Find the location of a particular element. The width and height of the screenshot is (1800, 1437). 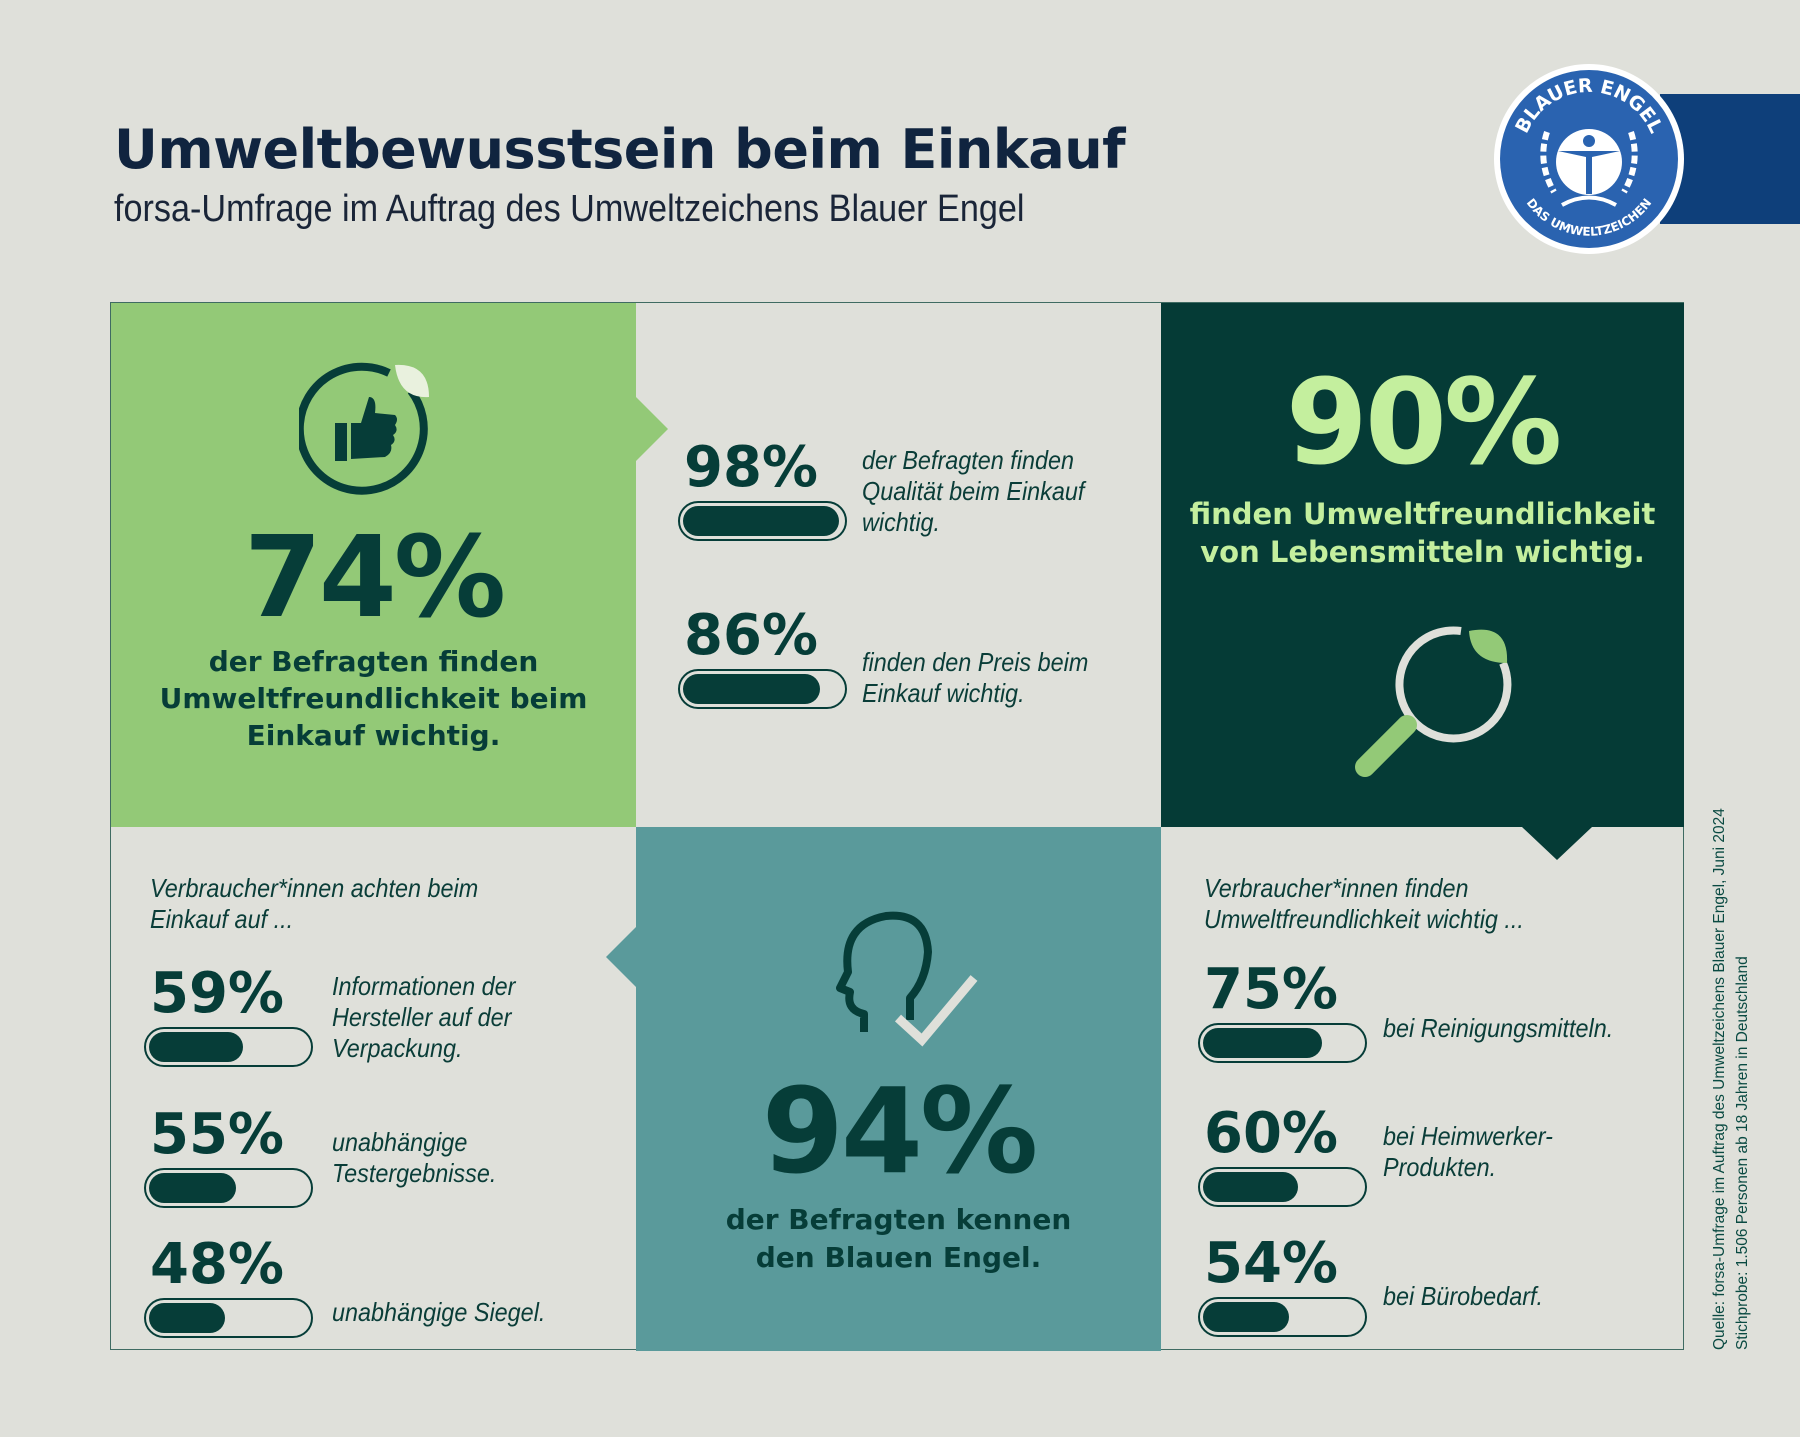

pointer-left is located at coordinates (622, 957).